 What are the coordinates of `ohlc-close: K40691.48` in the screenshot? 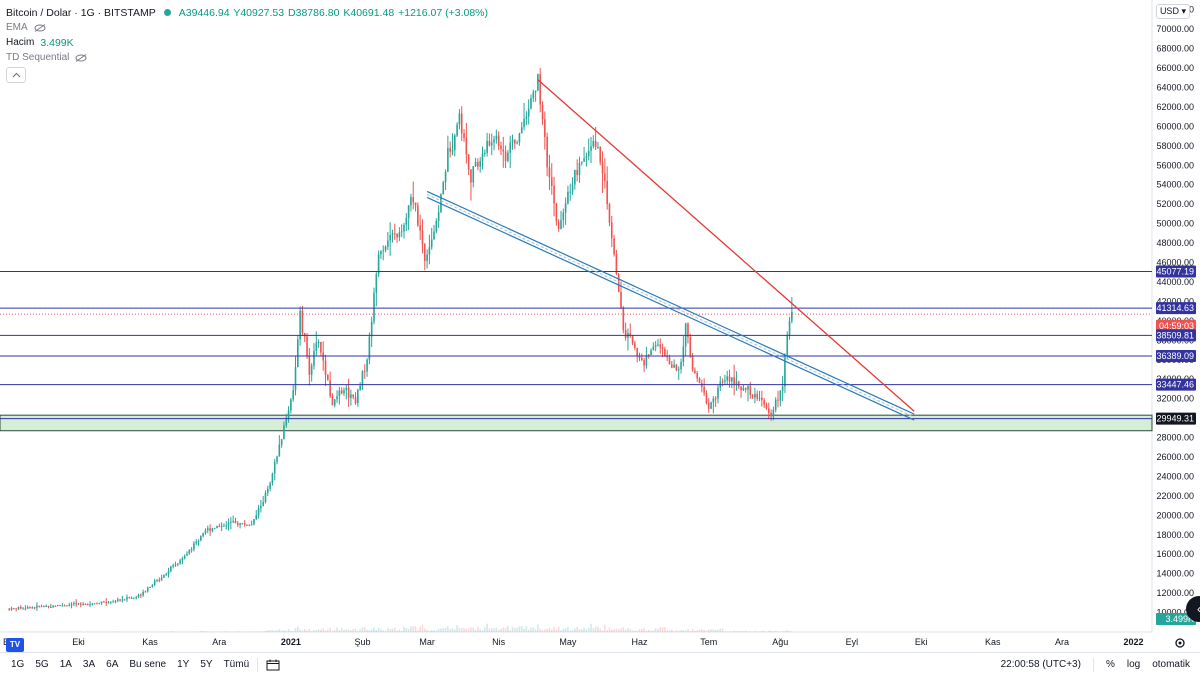 It's located at (368, 13).